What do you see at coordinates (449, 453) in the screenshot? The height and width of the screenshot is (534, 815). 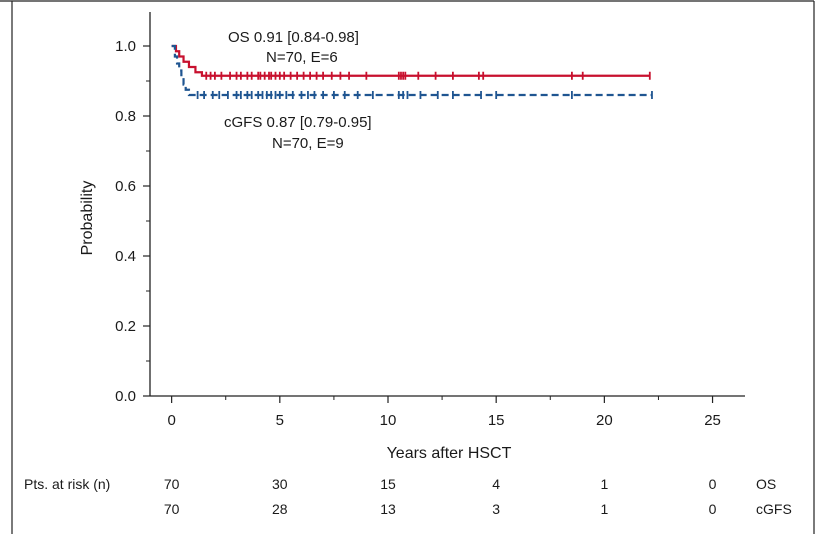 I see `x-axis-title: Years after HSCT` at bounding box center [449, 453].